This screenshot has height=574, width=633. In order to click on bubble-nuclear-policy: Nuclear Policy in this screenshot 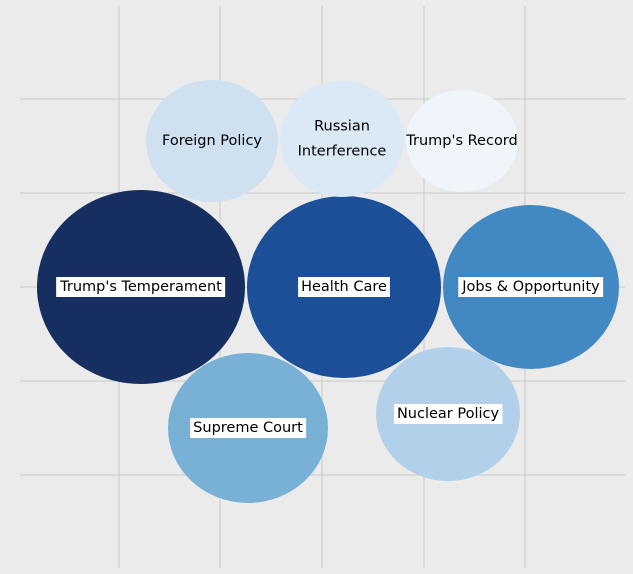, I will do `click(448, 414)`.